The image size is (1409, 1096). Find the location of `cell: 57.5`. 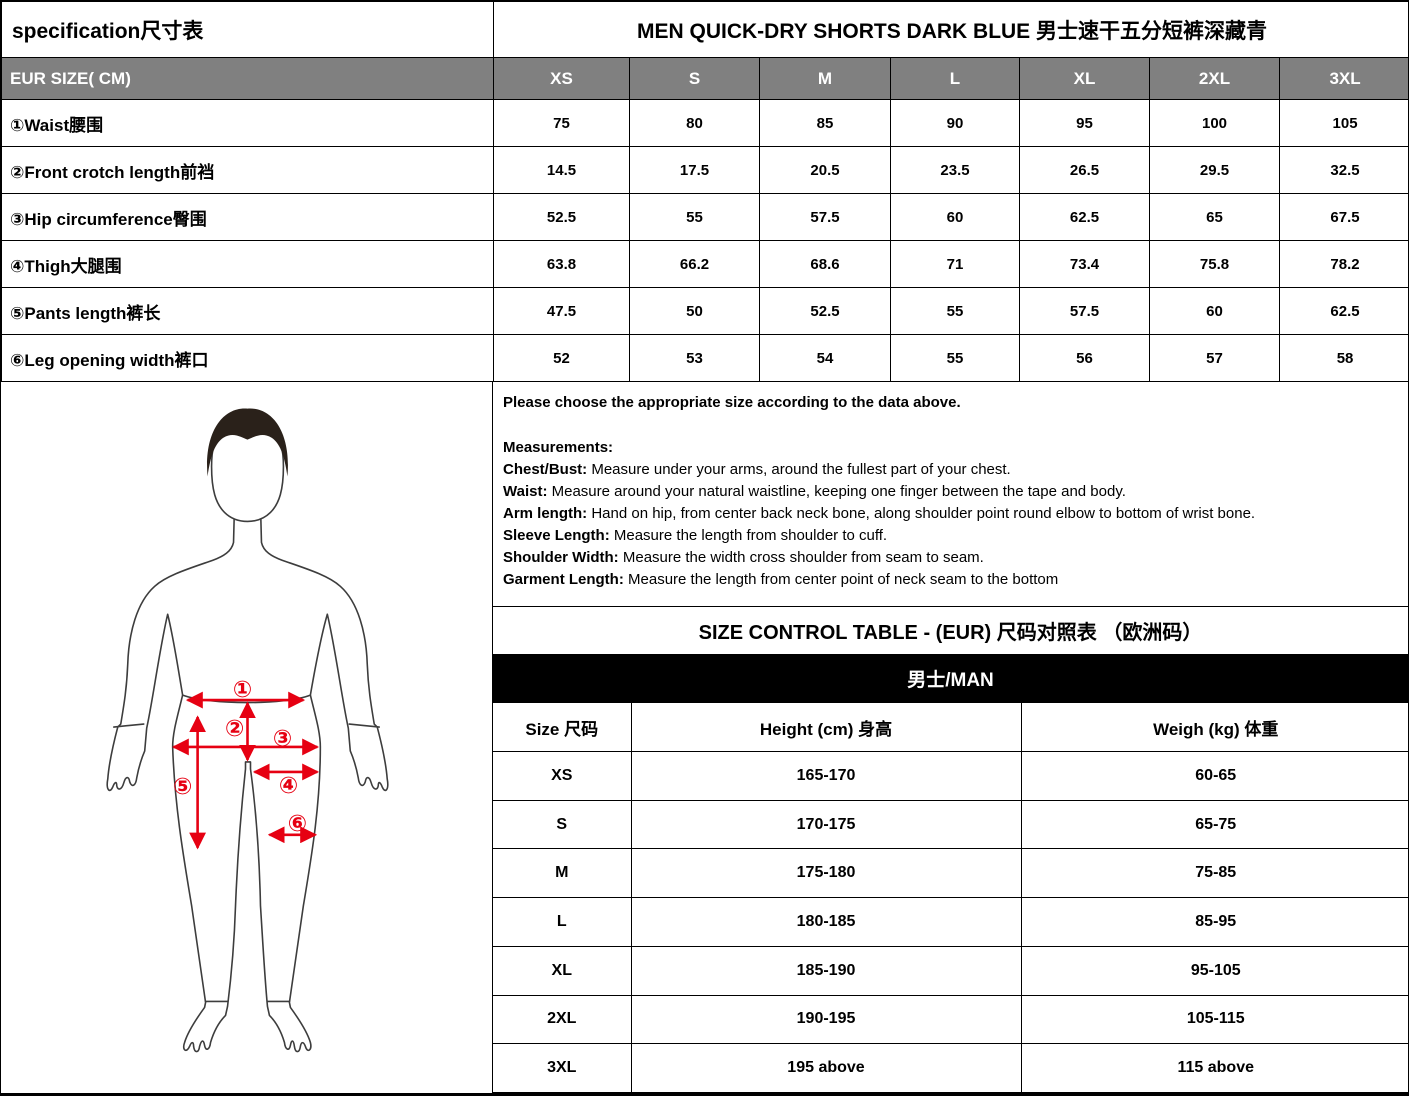

cell: 57.5 is located at coordinates (1084, 311).